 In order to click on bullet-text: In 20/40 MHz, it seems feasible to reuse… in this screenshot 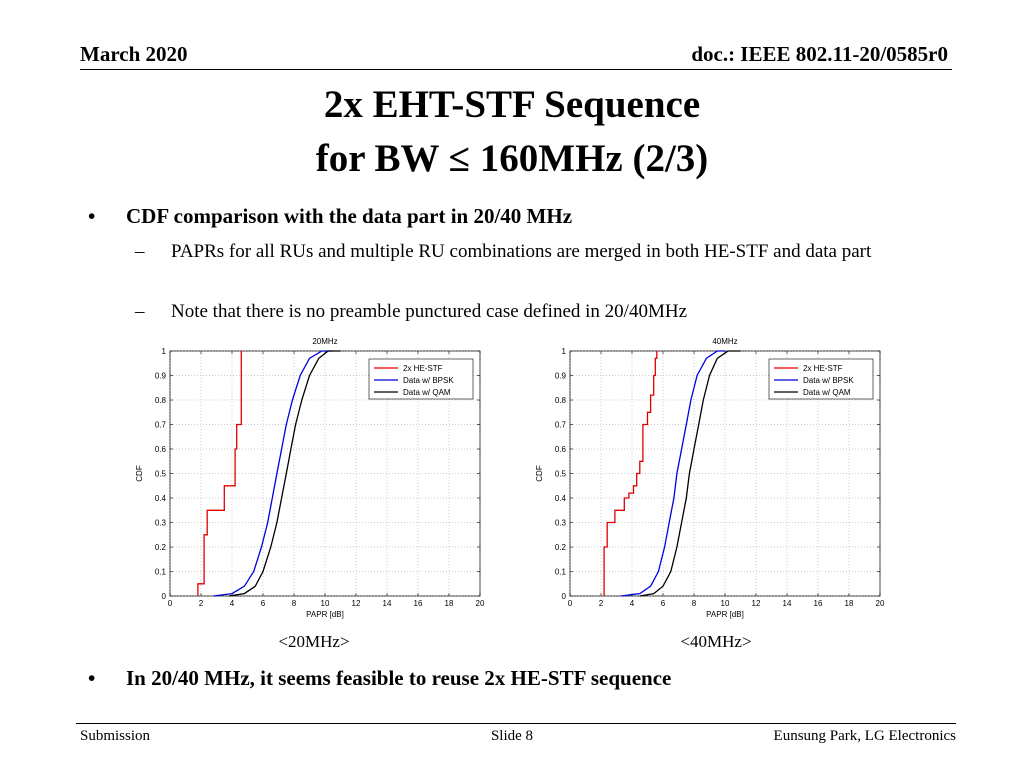, I will do `click(399, 678)`.